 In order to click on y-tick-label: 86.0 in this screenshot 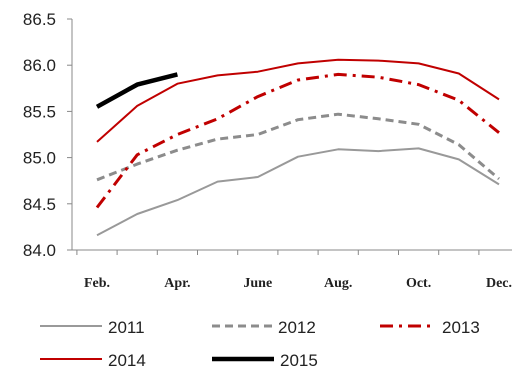, I will do `click(39, 65)`.